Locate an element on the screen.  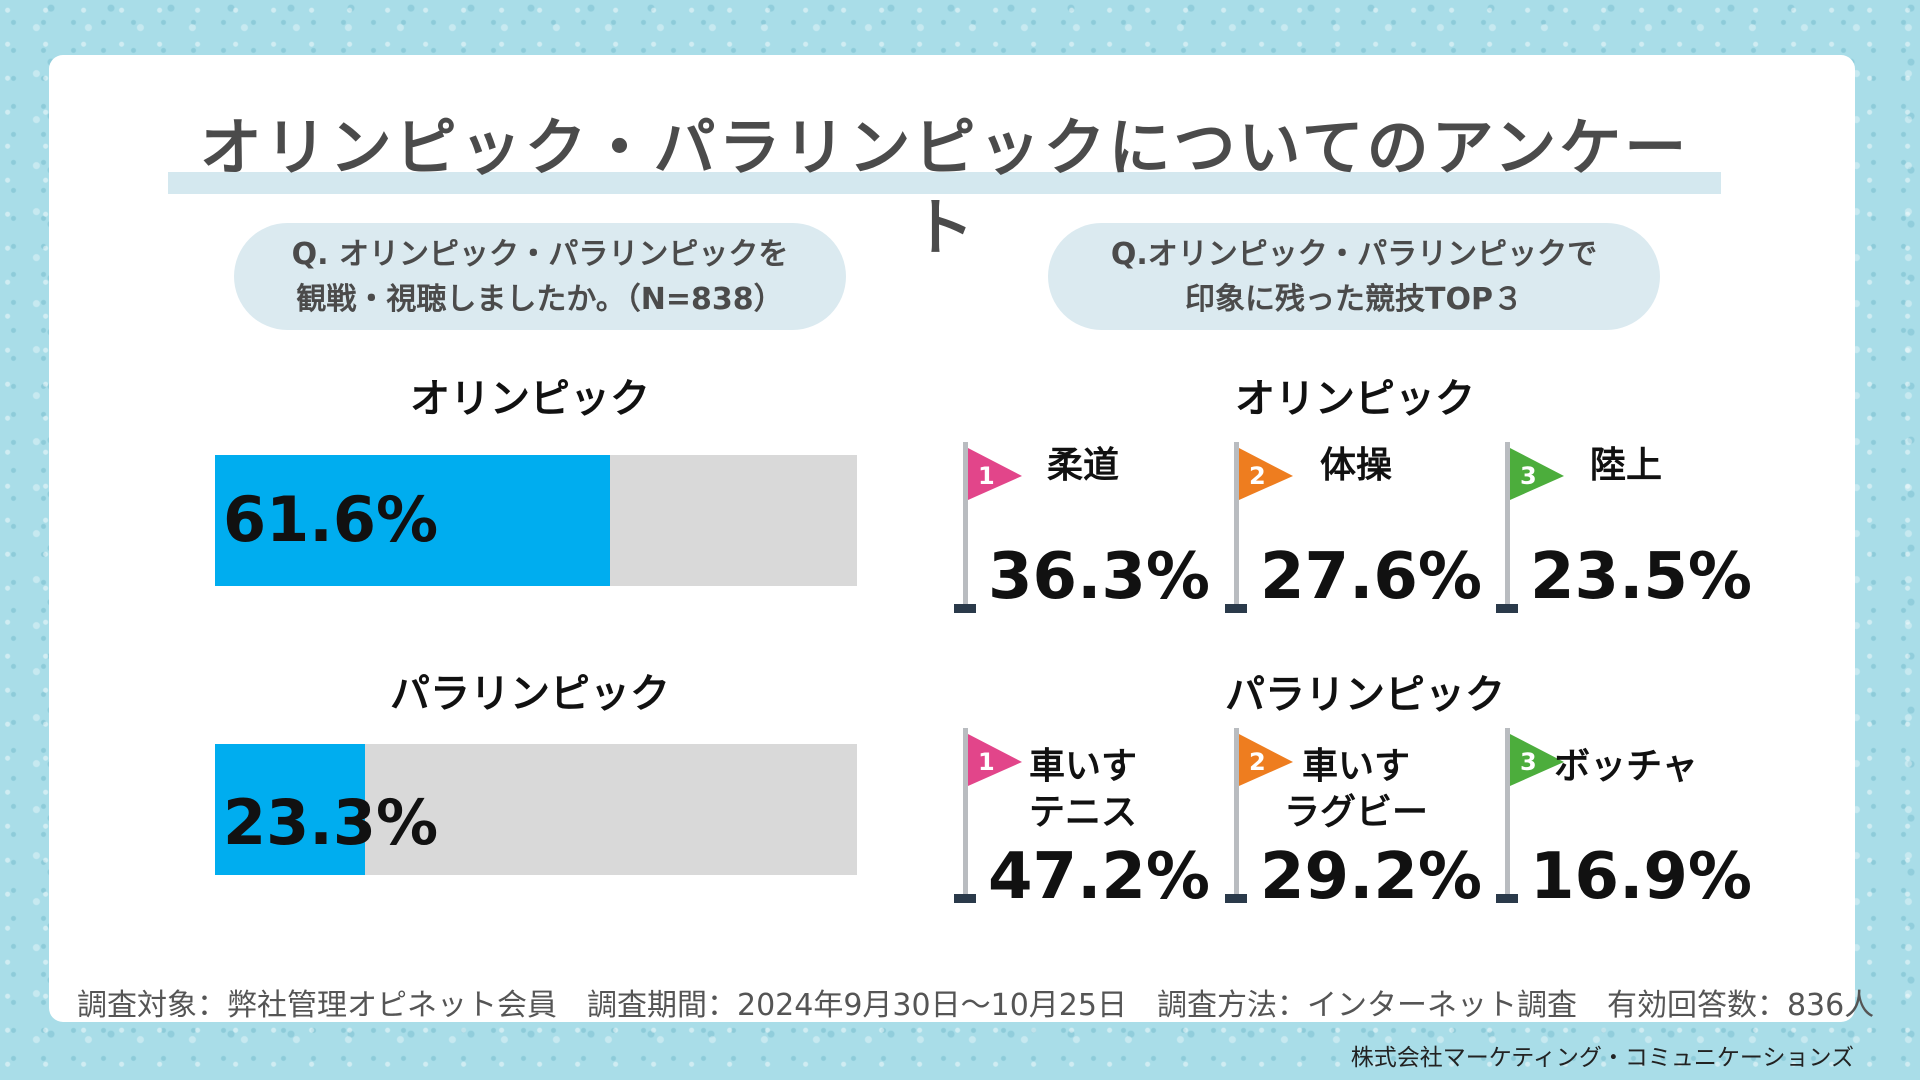
olympic-rank-3-value: 23.5% is located at coordinates (1641, 577).